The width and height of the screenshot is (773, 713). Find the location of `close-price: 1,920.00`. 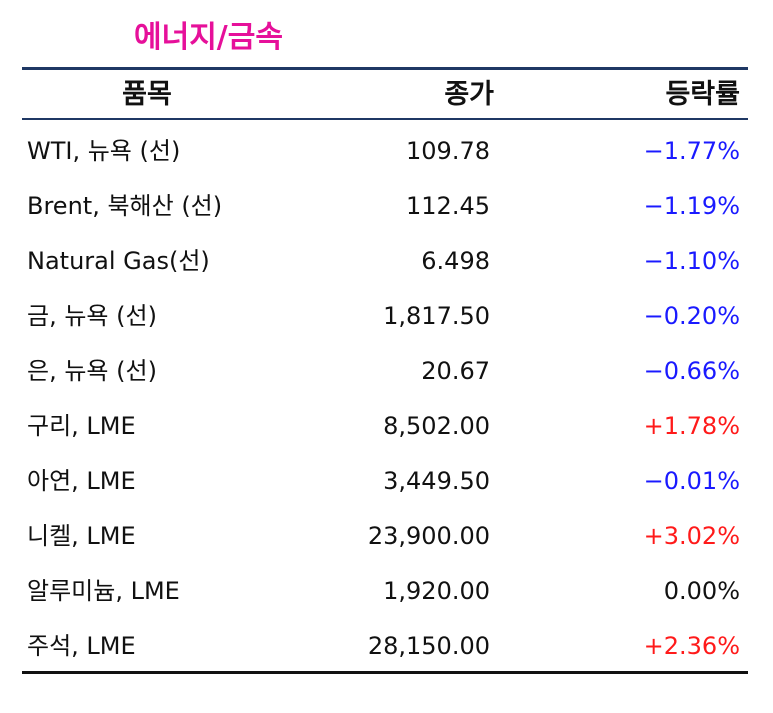

close-price: 1,920.00 is located at coordinates (436, 591).